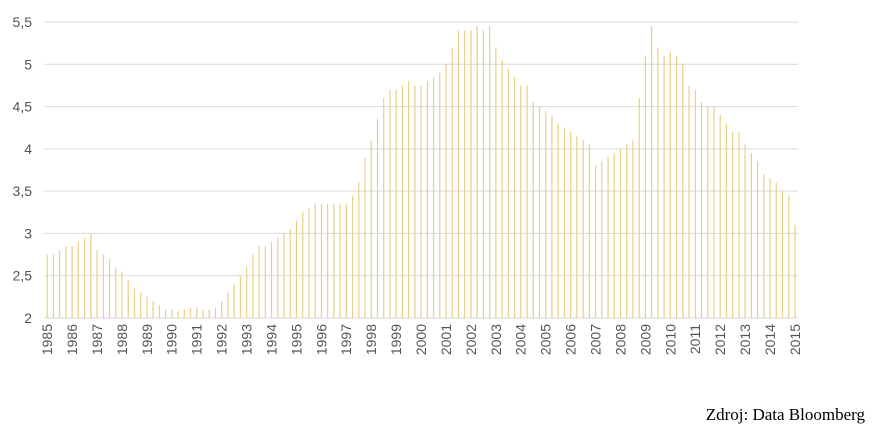 The image size is (879, 437). What do you see at coordinates (571, 339) in the screenshot?
I see `x-tick-label: 2006` at bounding box center [571, 339].